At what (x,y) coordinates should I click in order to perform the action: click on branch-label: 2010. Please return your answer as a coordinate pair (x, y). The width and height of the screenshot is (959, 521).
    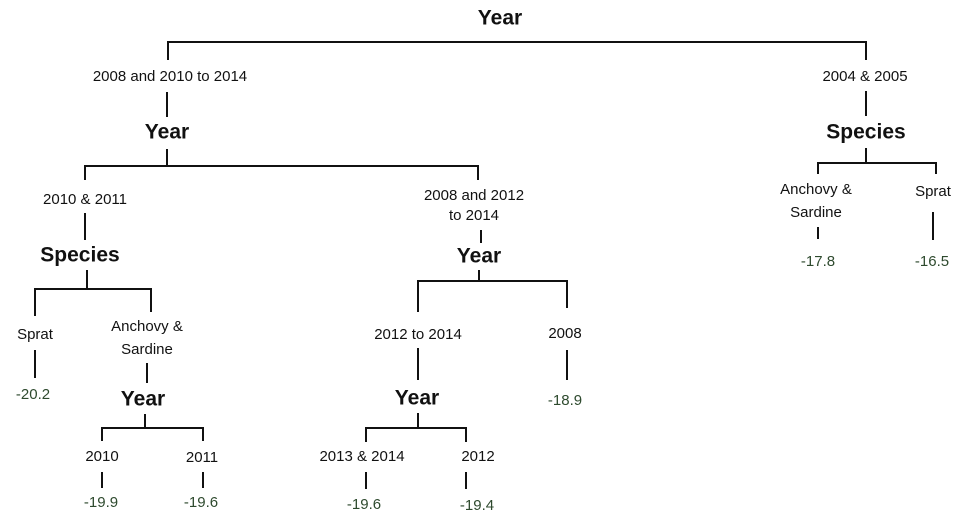
    Looking at the image, I should click on (101, 456).